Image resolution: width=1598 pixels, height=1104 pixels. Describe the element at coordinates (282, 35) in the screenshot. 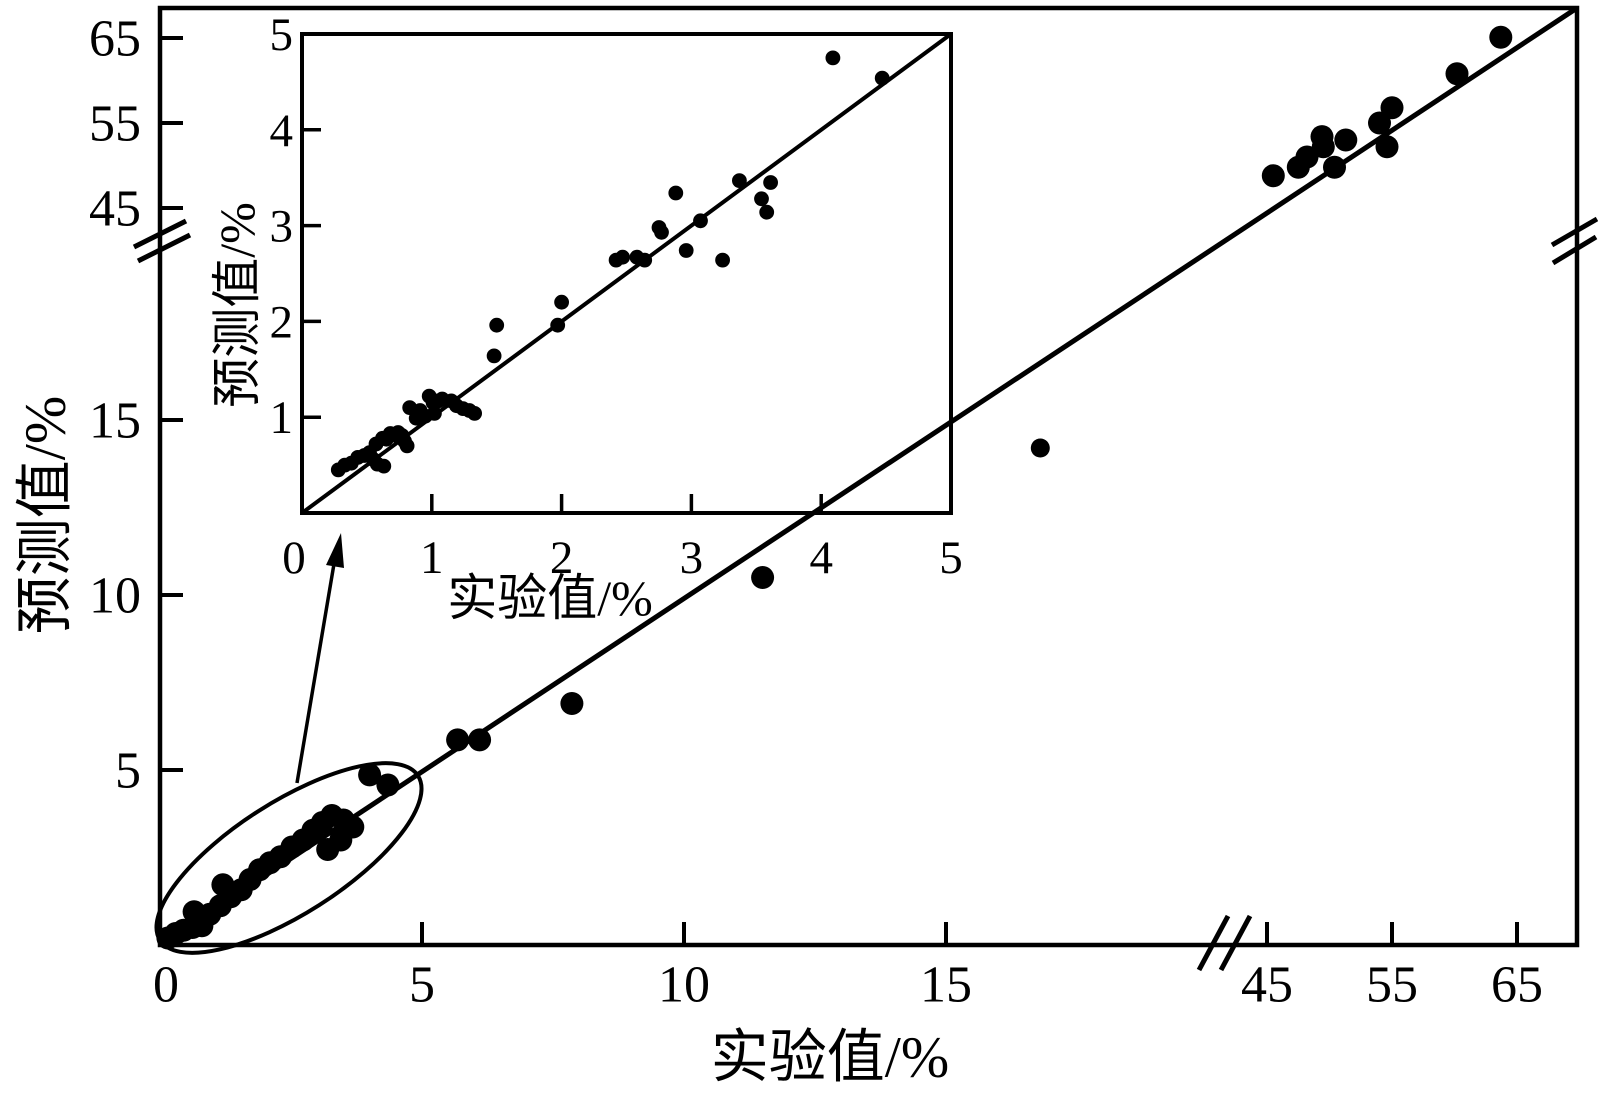

I see `inset-y-tick-label: 5` at that location.